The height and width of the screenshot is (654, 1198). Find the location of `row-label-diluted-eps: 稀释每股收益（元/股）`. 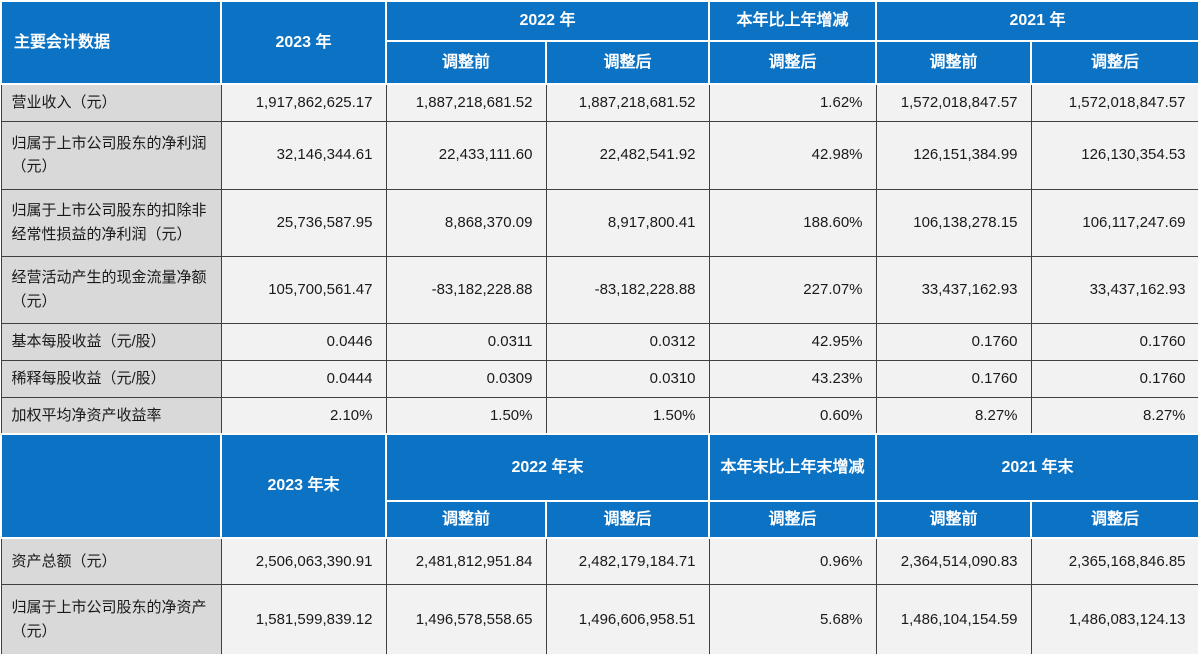

row-label-diluted-eps: 稀释每股收益（元/股） is located at coordinates (111, 378).